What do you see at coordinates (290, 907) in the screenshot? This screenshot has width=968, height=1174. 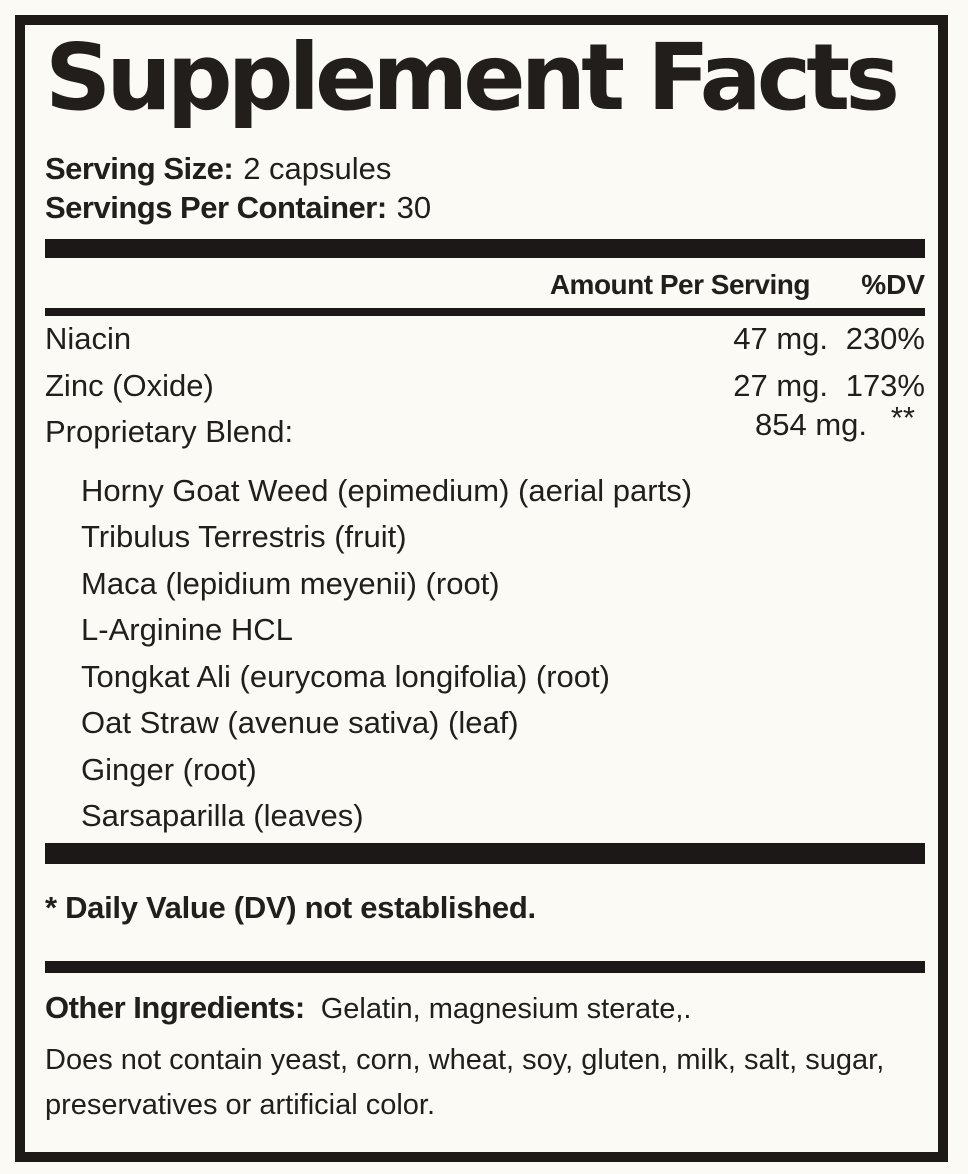 I see `daily-value-footnote: * Daily Value (DV) not established.` at bounding box center [290, 907].